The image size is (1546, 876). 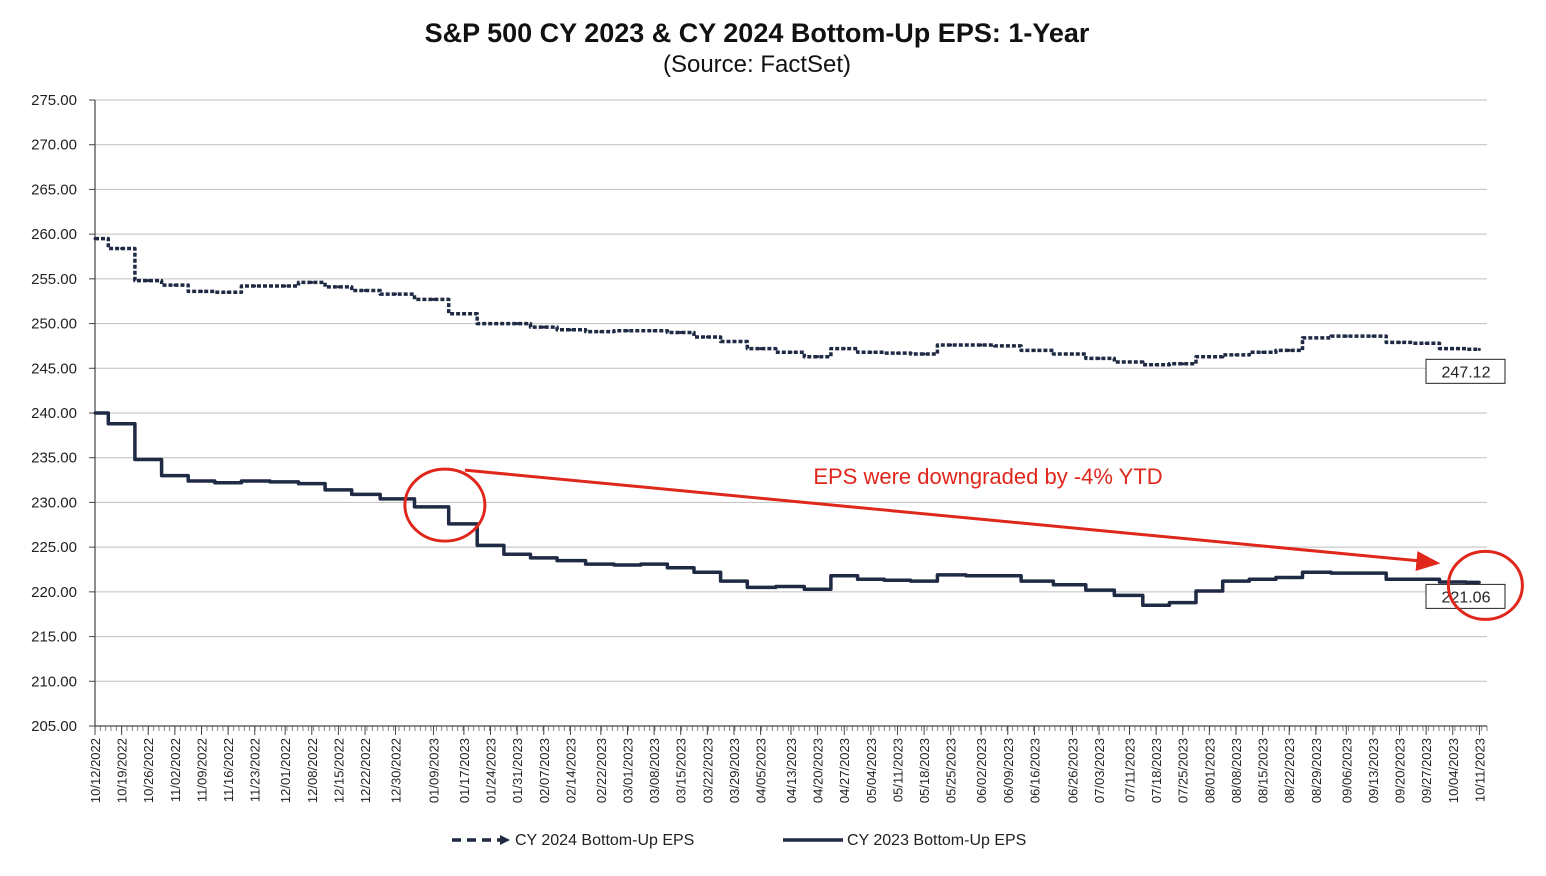 What do you see at coordinates (761, 770) in the screenshot?
I see `x-tick-label: 04/05/2023` at bounding box center [761, 770].